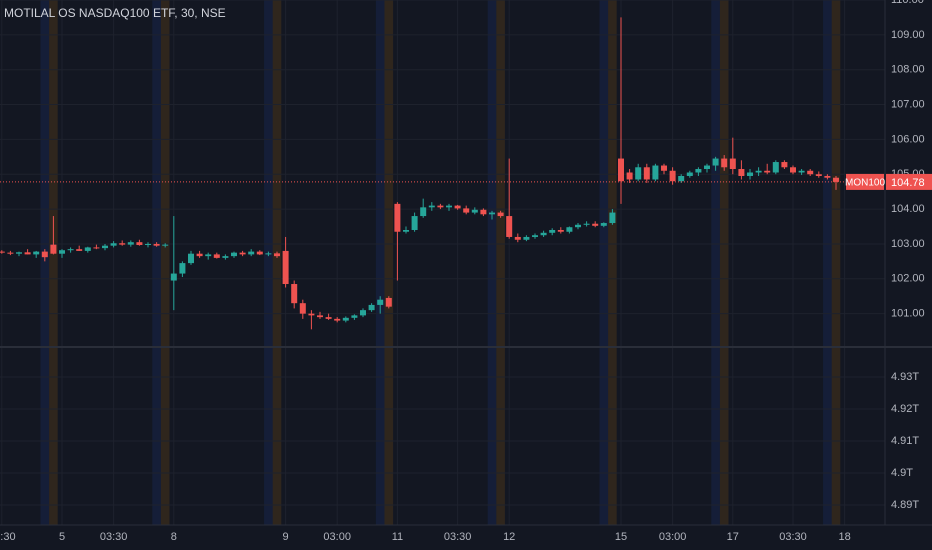 The width and height of the screenshot is (932, 550). What do you see at coordinates (621, 537) in the screenshot?
I see `x-tick-label: 15` at bounding box center [621, 537].